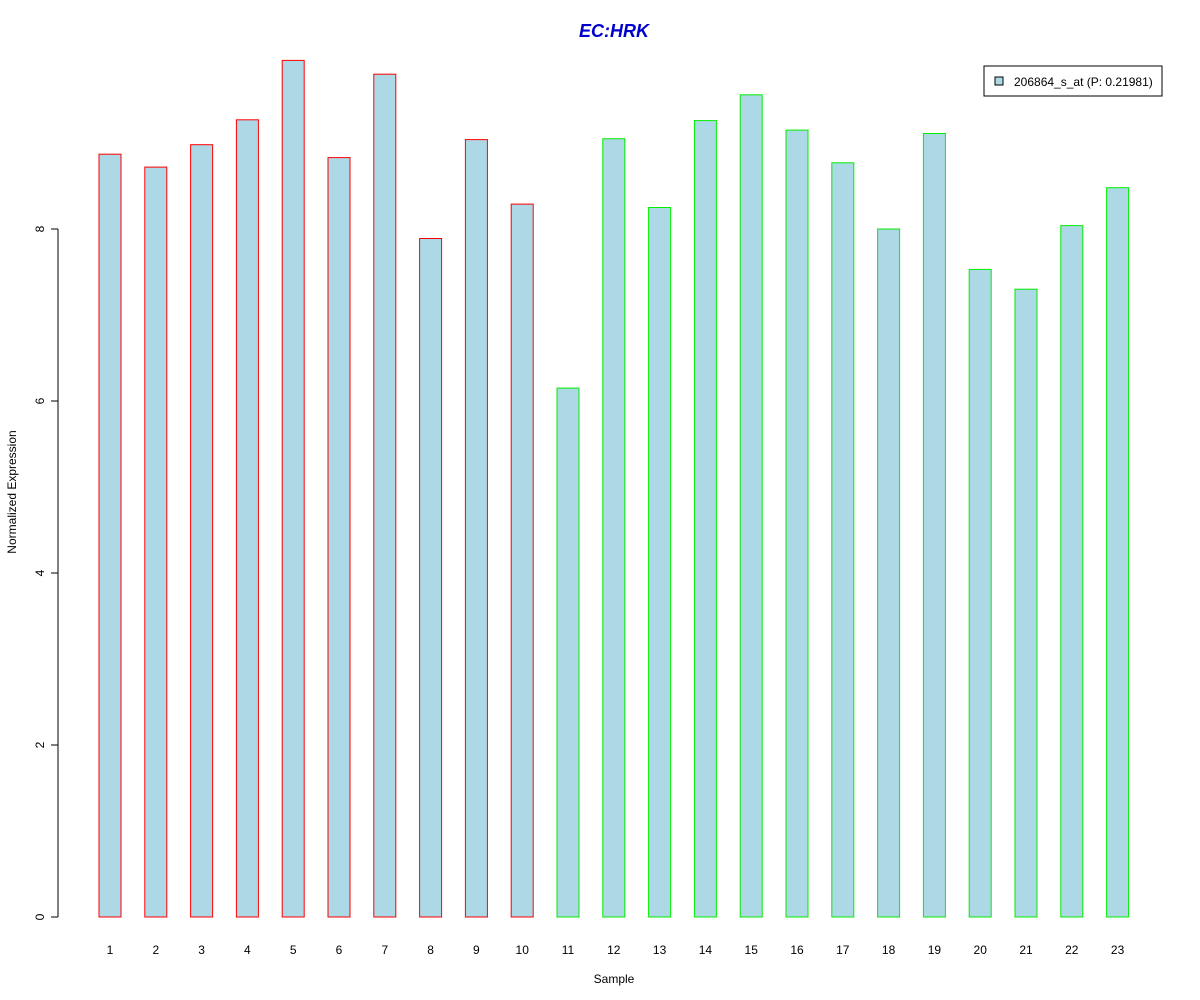 Image resolution: width=1200 pixels, height=1000 pixels. I want to click on x-tick-label: 21, so click(1026, 950).